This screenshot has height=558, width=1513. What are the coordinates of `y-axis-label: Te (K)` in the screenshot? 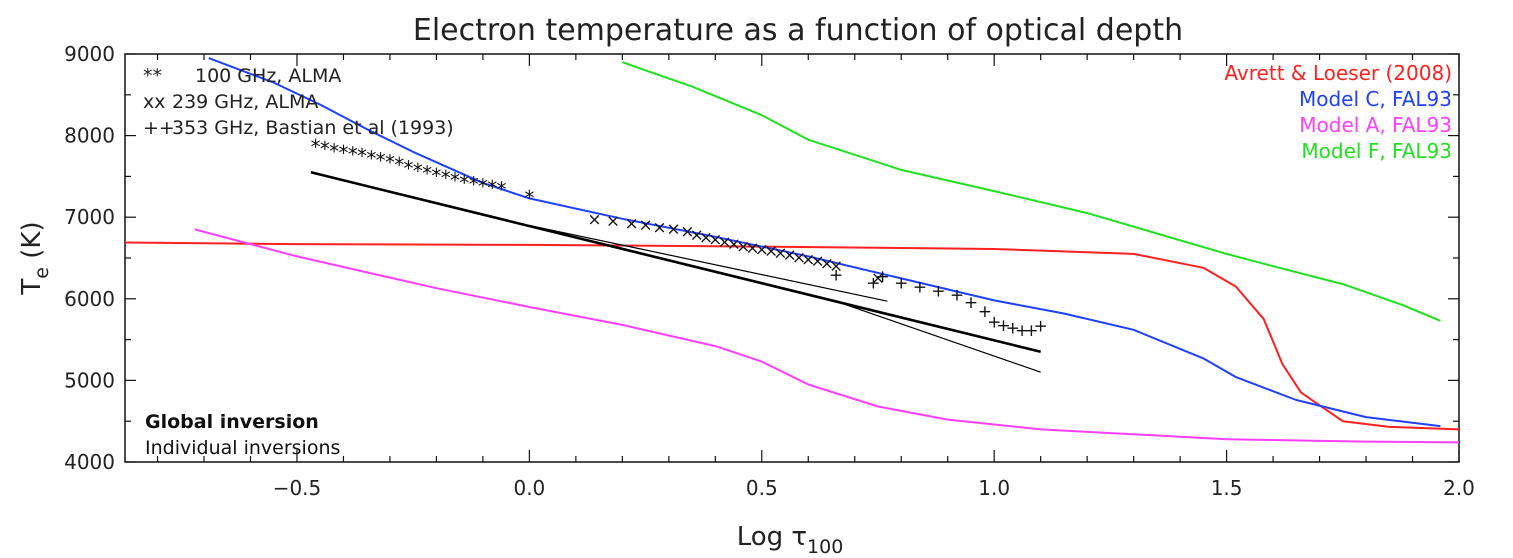 It's located at (35, 258).